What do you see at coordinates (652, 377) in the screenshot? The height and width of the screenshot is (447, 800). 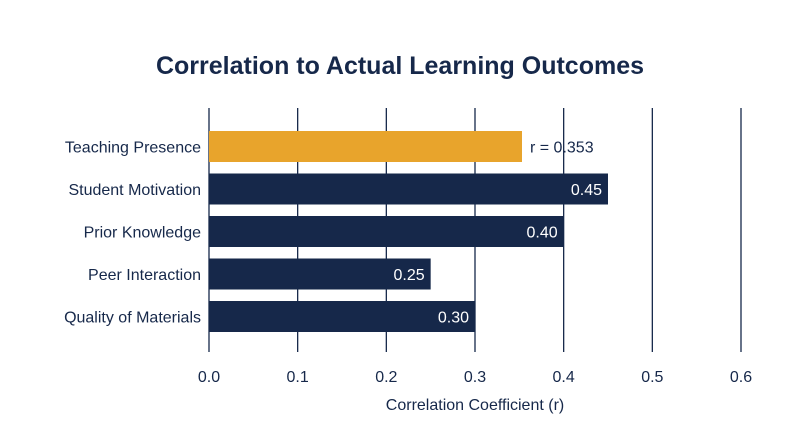 I see `x-tick-label: 0.5` at bounding box center [652, 377].